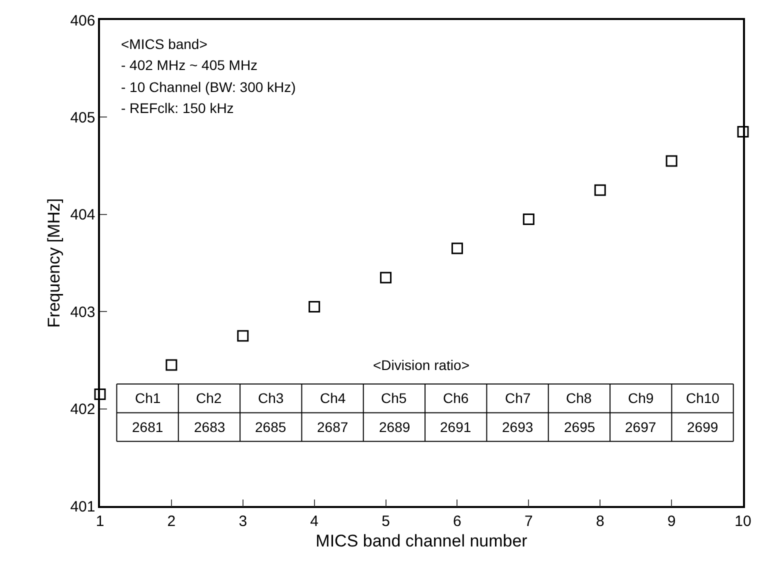 The image size is (763, 568). I want to click on annotation: 2683, so click(210, 427).